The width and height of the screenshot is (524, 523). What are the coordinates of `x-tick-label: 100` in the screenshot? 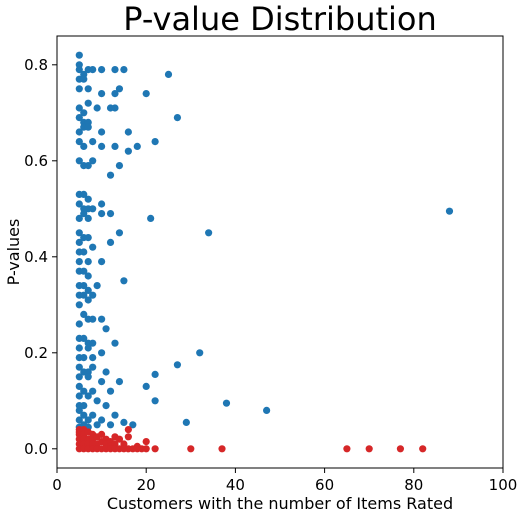 It's located at (503, 485).